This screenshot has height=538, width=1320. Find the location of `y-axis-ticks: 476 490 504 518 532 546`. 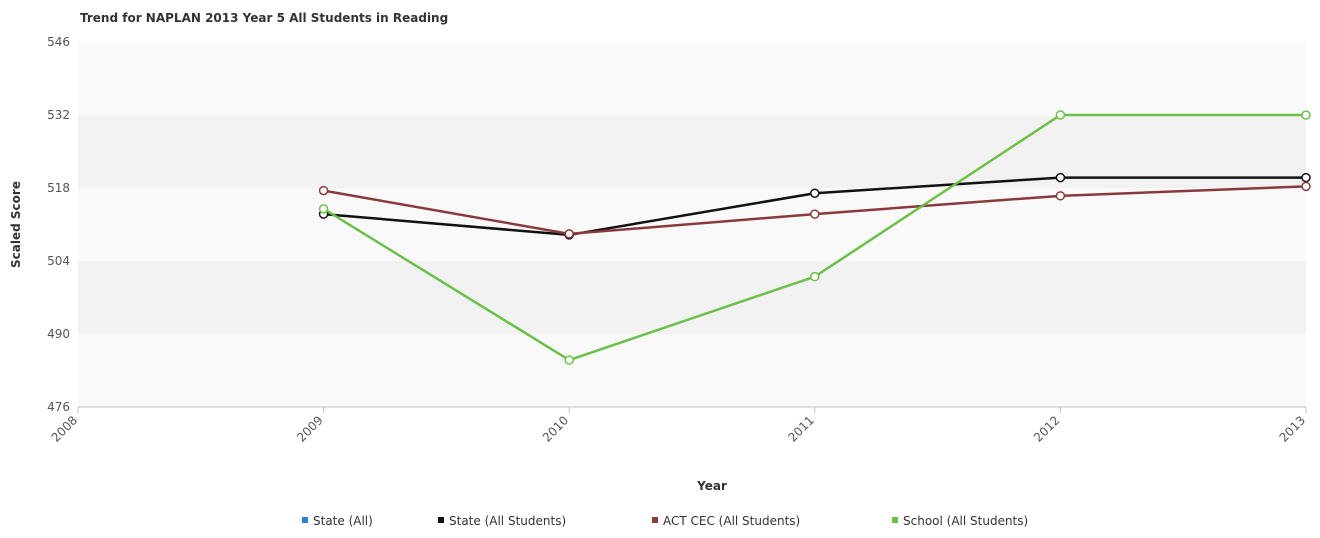

y-axis-ticks: 476 490 504 518 532 546 is located at coordinates (58, 224).